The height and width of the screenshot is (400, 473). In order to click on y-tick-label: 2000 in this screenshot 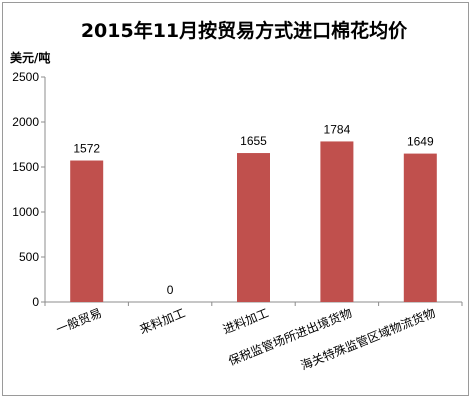, I will do `click(25, 122)`.